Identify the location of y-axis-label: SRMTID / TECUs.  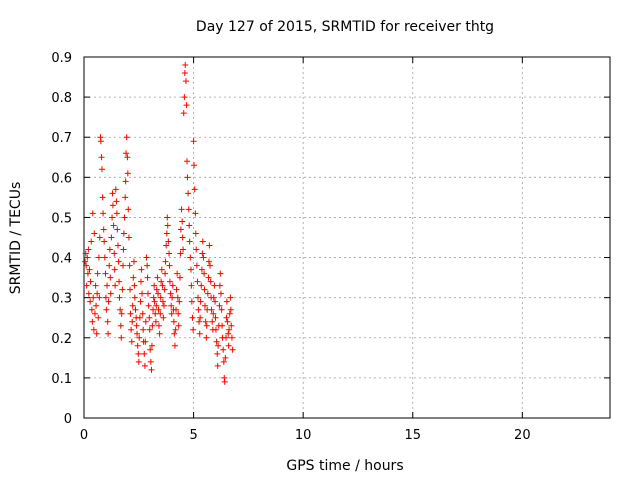
(16, 238).